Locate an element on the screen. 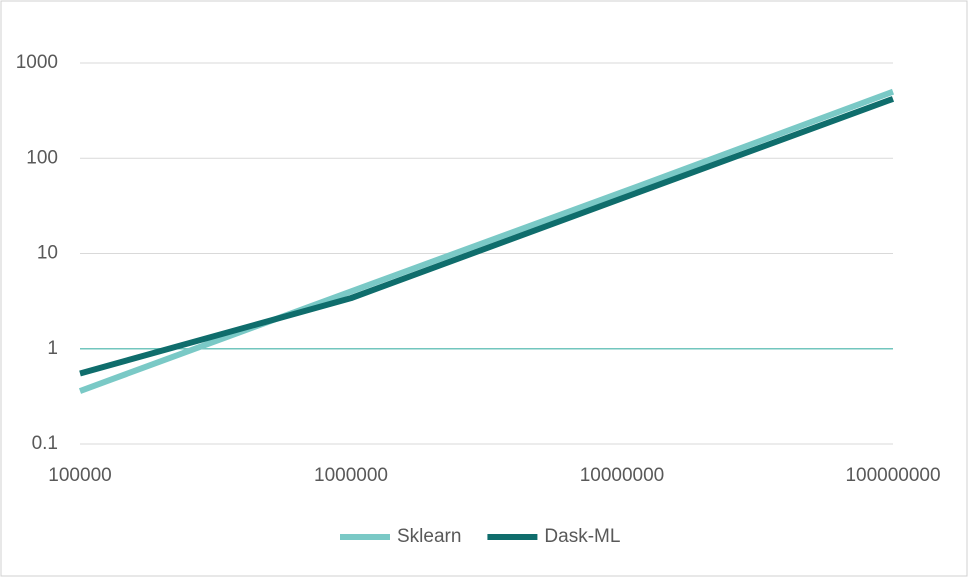  y-tick-label: 1 is located at coordinates (52, 348).